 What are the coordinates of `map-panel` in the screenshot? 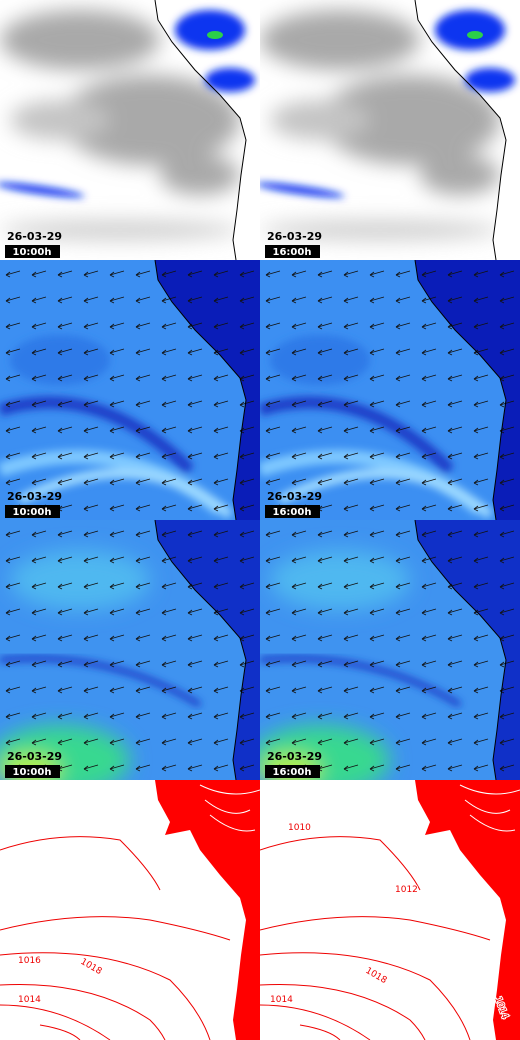 It's located at (390, 910).